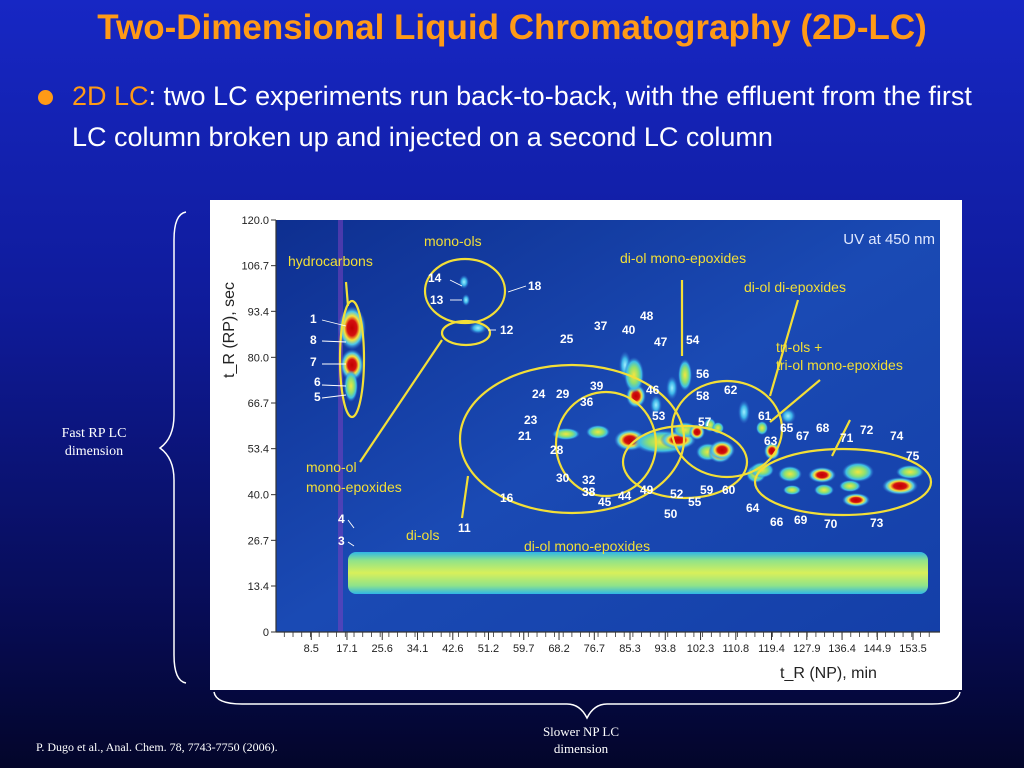  Describe the element at coordinates (665, 649) in the screenshot. I see `x-tick-label: 93.8` at that location.